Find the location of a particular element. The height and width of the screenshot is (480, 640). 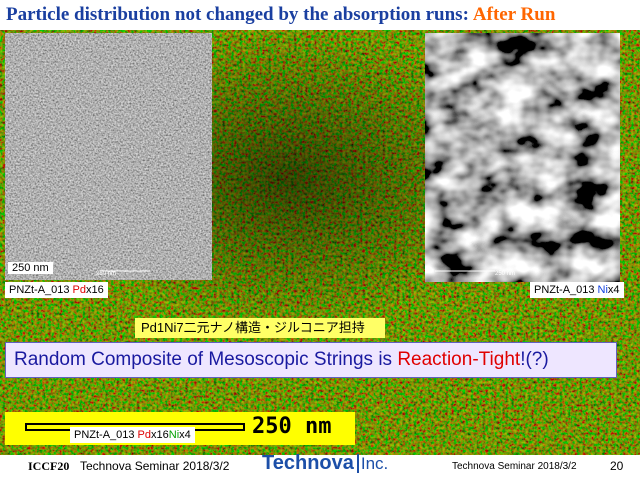

headline-highlight: Reaction-Tight is located at coordinates (459, 359).